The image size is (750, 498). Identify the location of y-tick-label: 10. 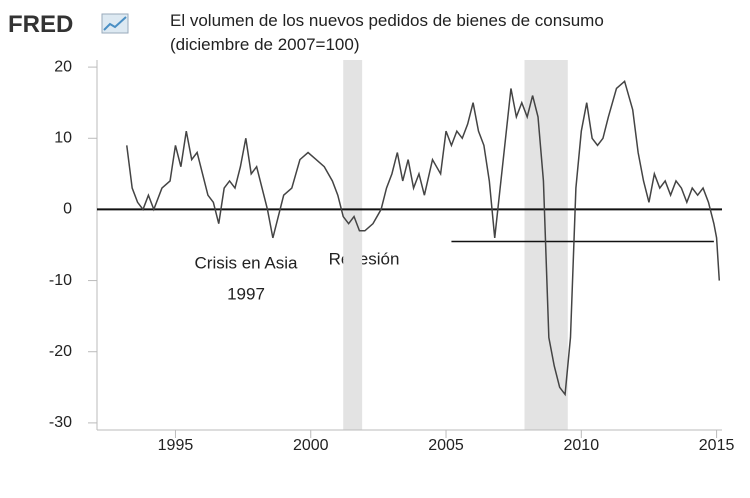
(63, 137).